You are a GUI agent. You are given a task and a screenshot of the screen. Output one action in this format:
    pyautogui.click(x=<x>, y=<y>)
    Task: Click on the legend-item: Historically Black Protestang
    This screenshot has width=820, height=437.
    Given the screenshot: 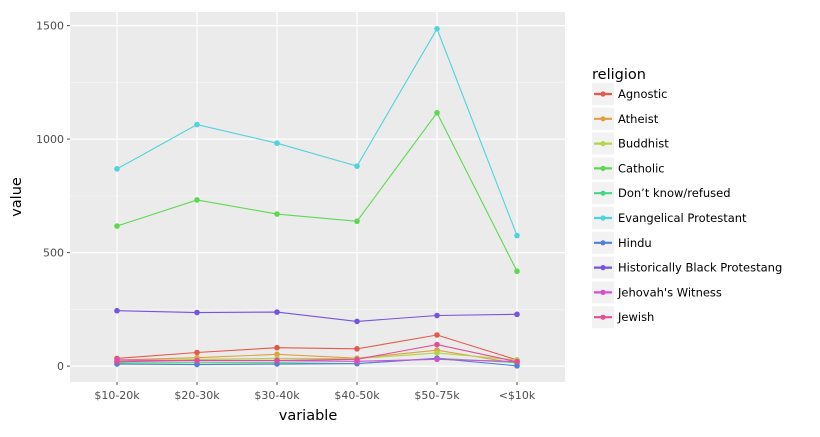 What is the action you would take?
    pyautogui.click(x=687, y=267)
    